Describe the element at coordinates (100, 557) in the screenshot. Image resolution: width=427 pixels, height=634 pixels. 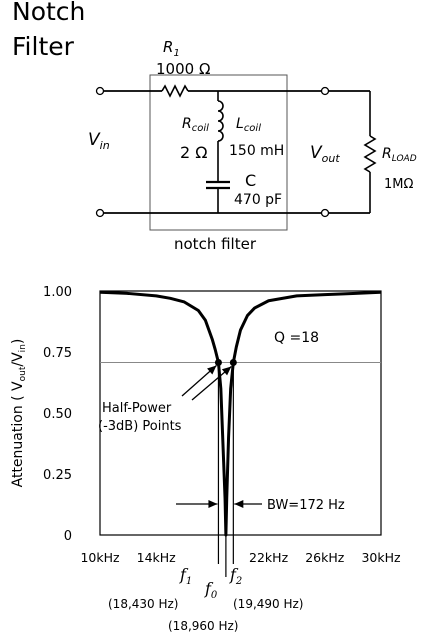
I see `x-tick-label: 10kHz` at that location.